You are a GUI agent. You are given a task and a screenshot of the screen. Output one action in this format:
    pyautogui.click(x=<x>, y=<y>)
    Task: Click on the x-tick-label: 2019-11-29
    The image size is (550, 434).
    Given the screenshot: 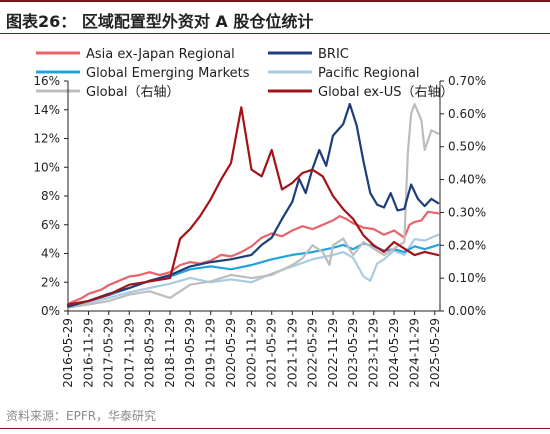 What is the action you would take?
    pyautogui.click(x=211, y=353)
    